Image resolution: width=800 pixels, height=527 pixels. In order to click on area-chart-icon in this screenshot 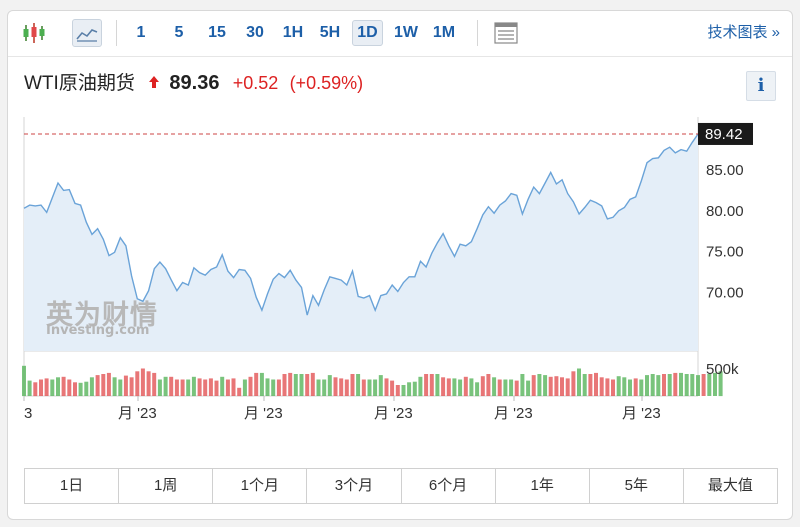, I will do `click(87, 33)`.